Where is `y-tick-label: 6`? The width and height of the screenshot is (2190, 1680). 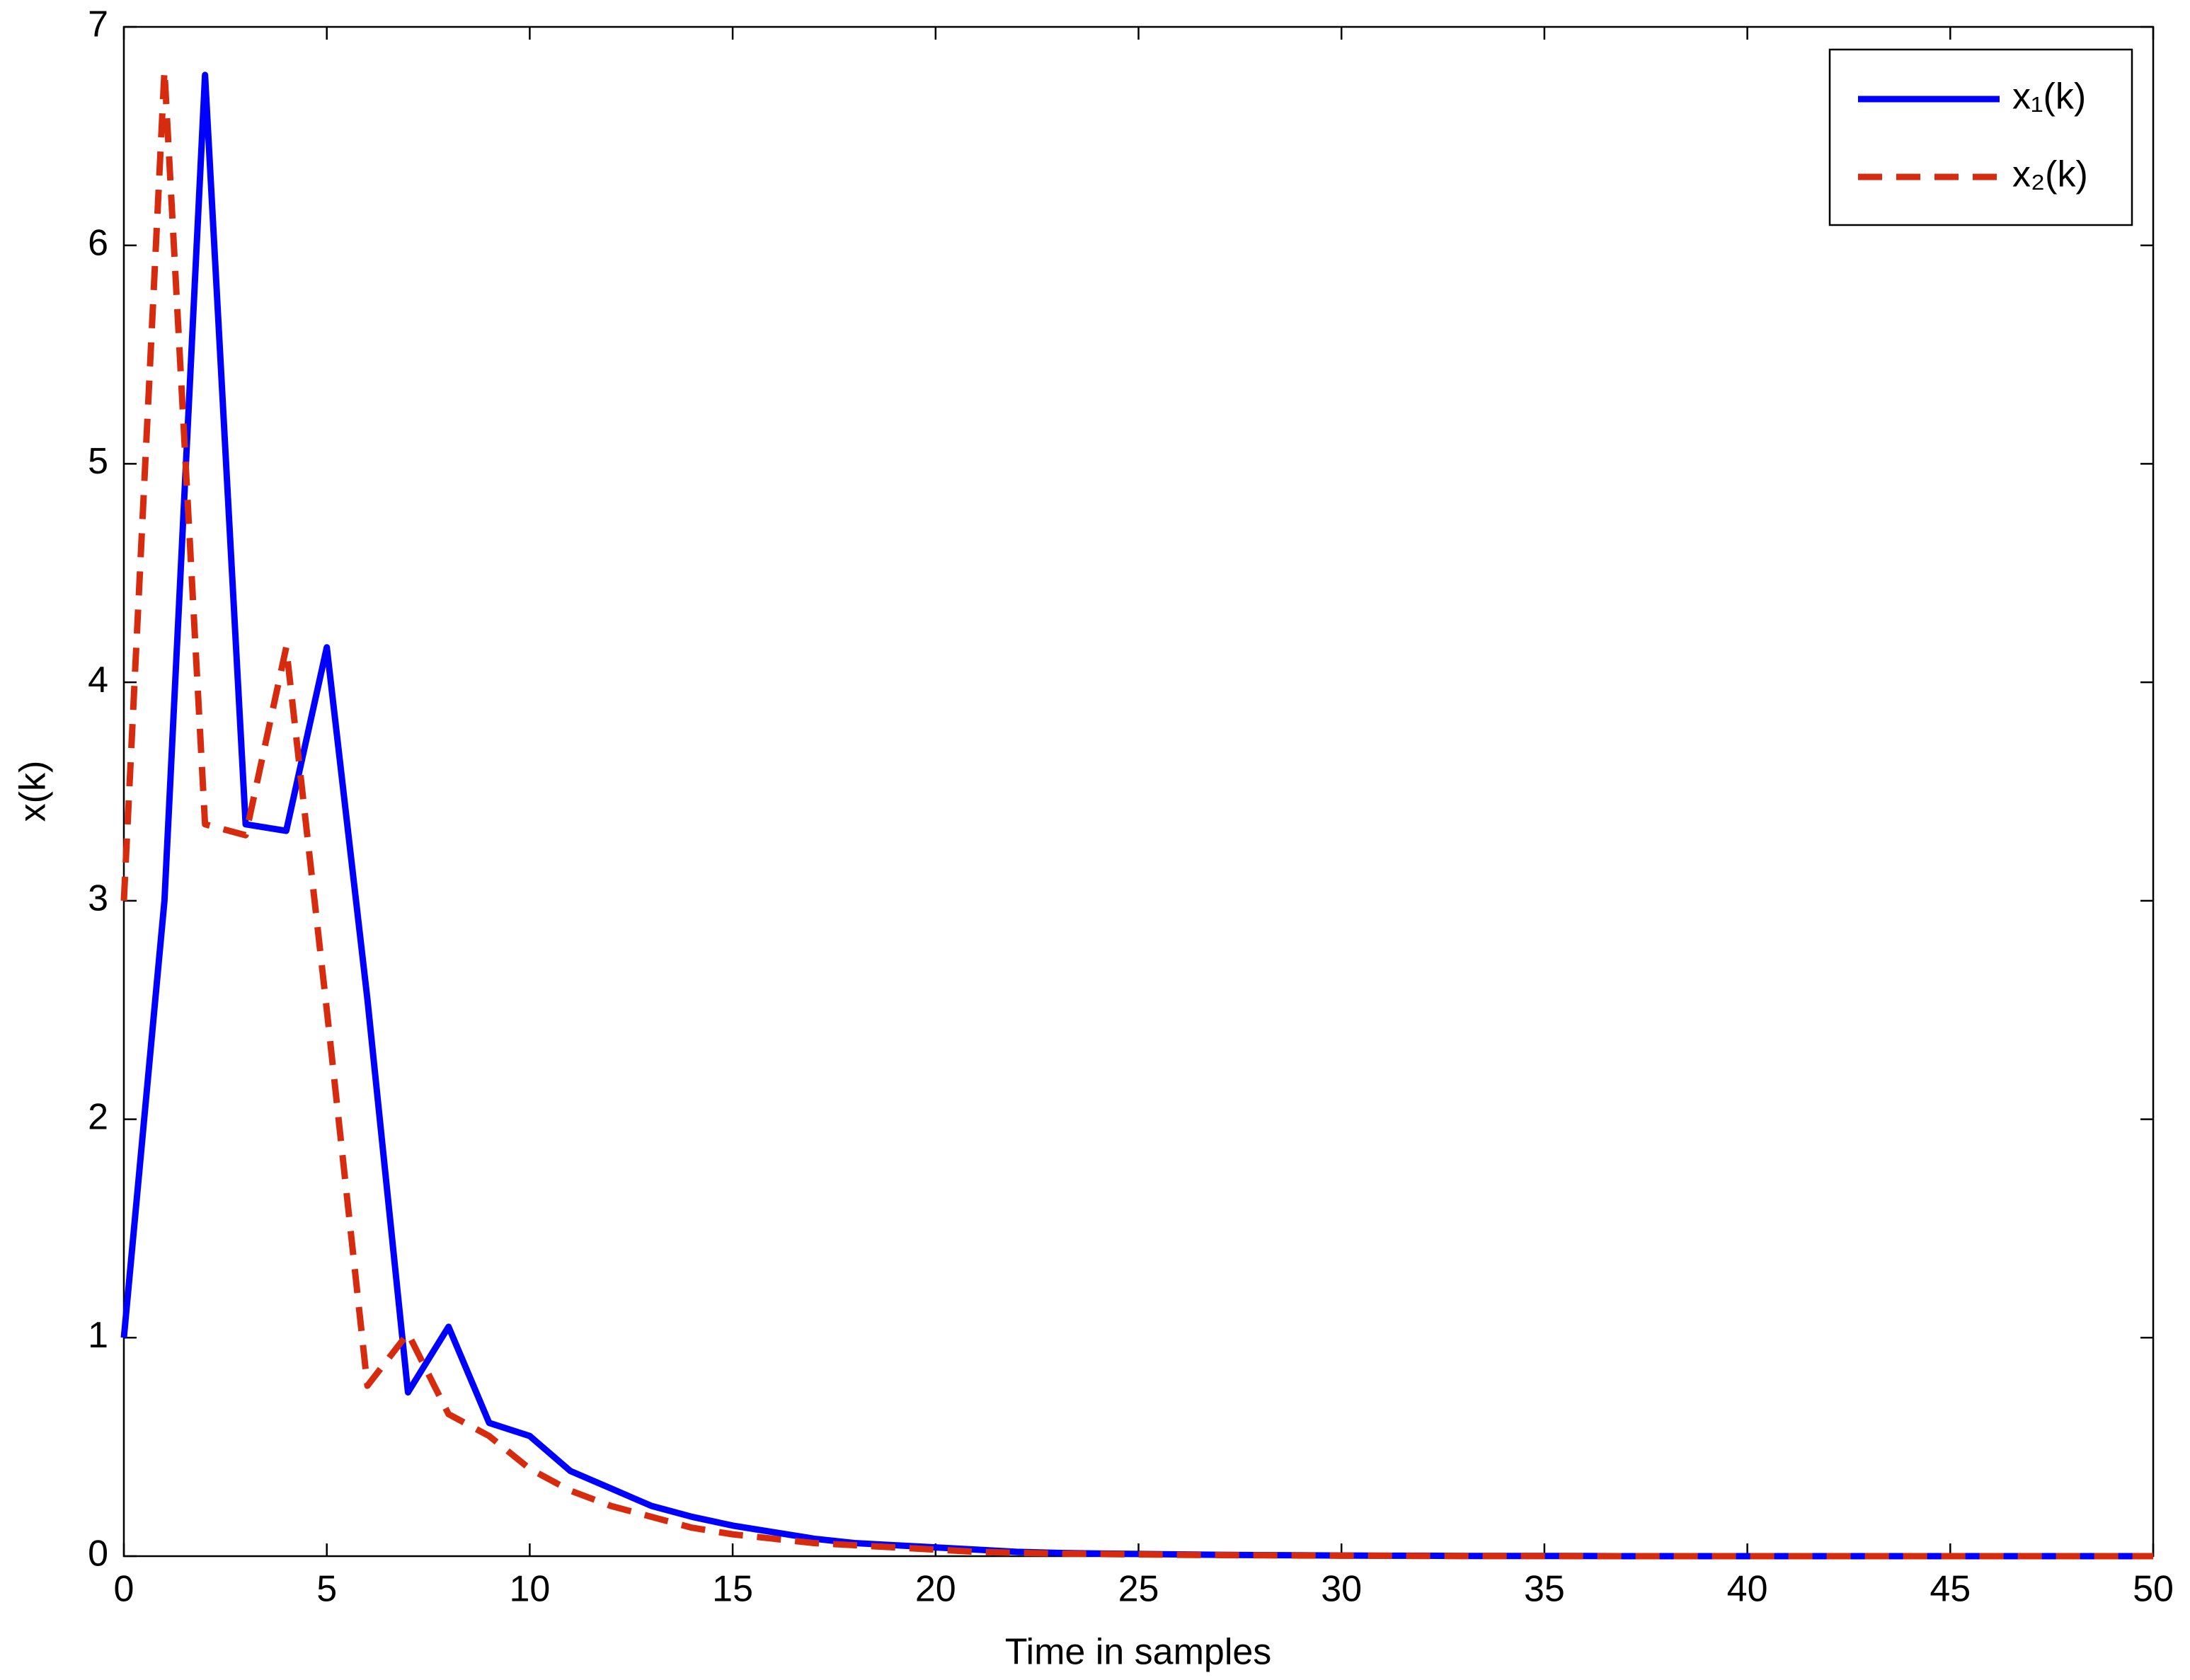
y-tick-label: 6 is located at coordinates (98, 242).